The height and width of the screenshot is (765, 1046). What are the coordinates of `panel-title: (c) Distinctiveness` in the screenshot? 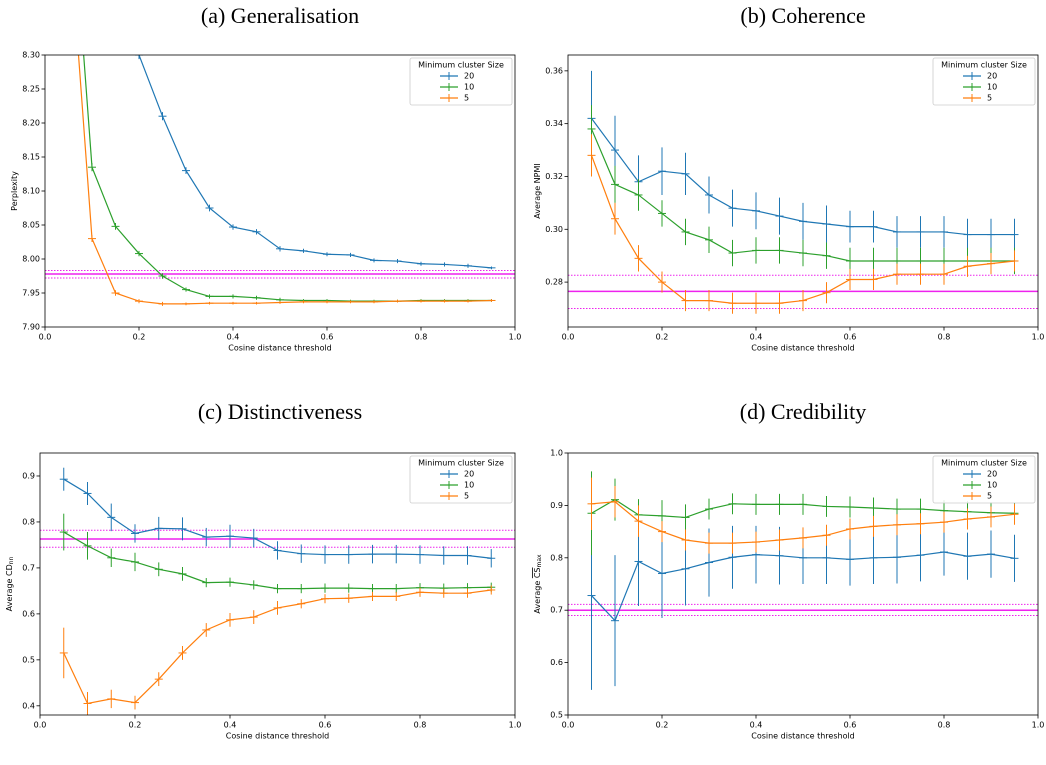 It's located at (280, 411).